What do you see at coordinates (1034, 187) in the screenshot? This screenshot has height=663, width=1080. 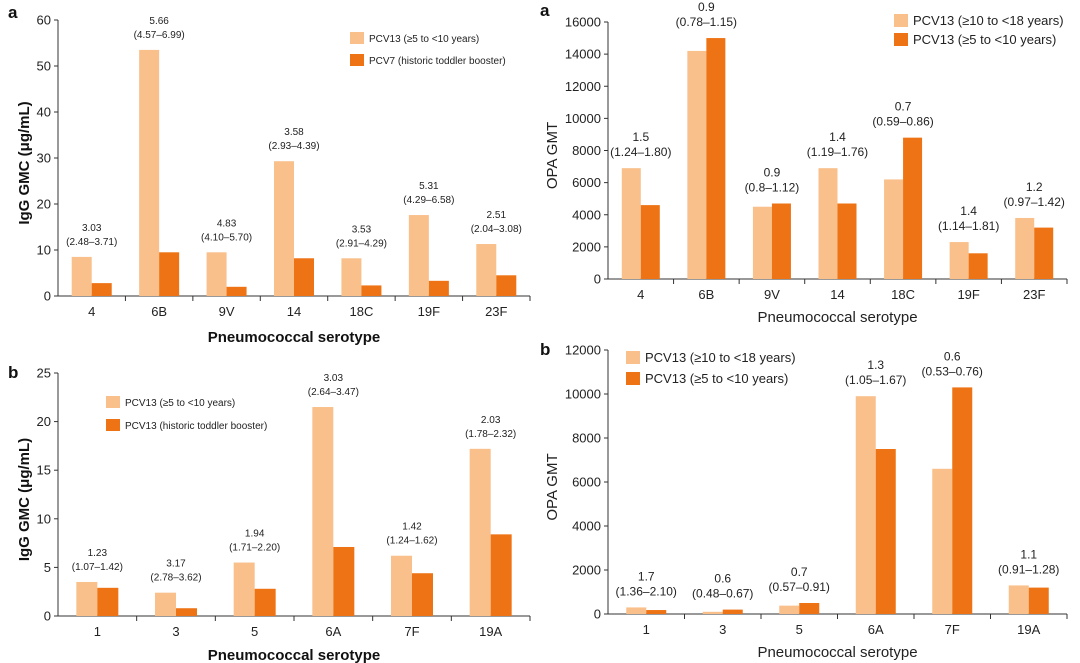 I see `data-label-ratio: 1.2` at bounding box center [1034, 187].